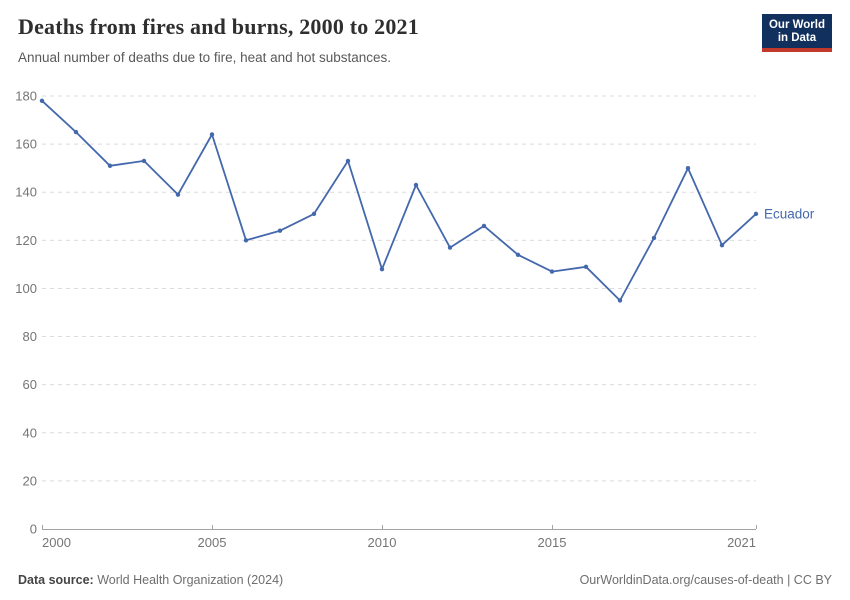 The height and width of the screenshot is (600, 850). Describe the element at coordinates (416, 185) in the screenshot. I see `data-point-2011` at that location.